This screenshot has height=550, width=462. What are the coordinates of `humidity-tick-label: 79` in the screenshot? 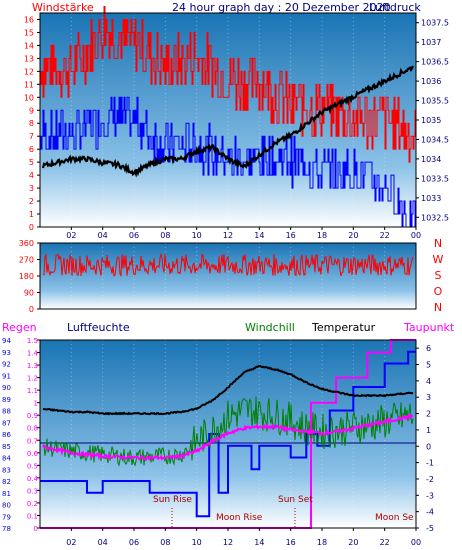 It's located at (6, 517).